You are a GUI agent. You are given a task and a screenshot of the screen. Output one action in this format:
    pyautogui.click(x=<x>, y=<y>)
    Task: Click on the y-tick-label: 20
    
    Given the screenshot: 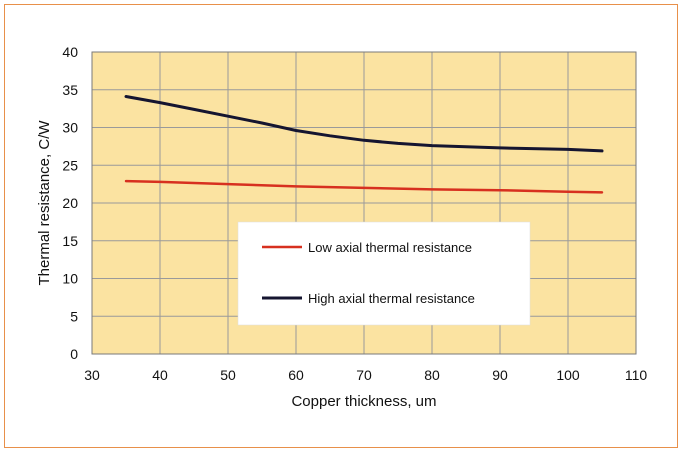 What is the action you would take?
    pyautogui.click(x=70, y=203)
    